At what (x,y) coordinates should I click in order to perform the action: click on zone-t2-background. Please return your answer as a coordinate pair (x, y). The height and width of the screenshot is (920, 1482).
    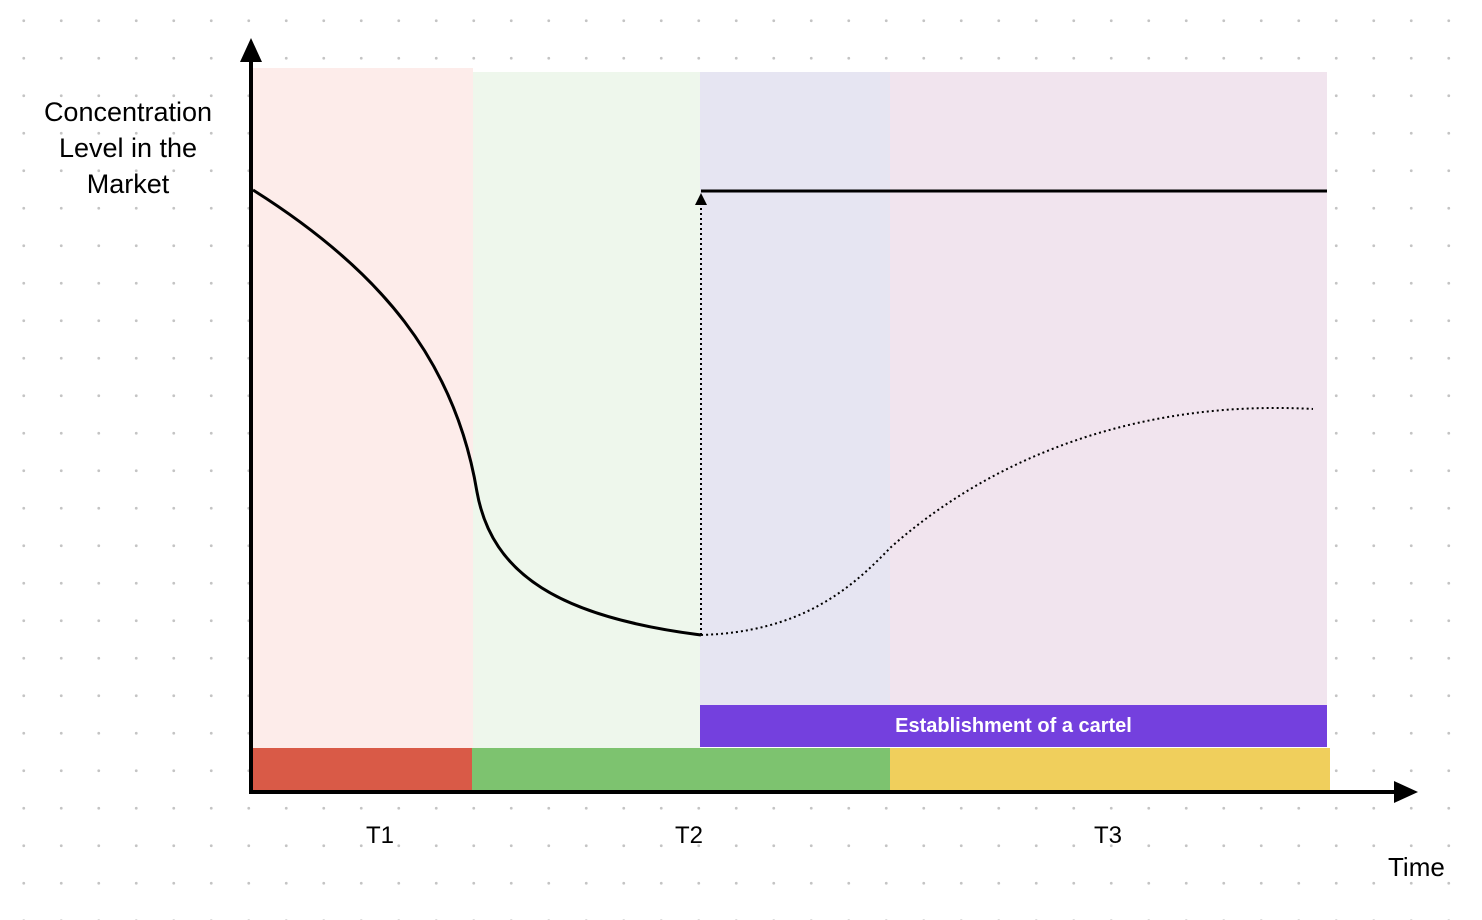
    Looking at the image, I should click on (586, 410).